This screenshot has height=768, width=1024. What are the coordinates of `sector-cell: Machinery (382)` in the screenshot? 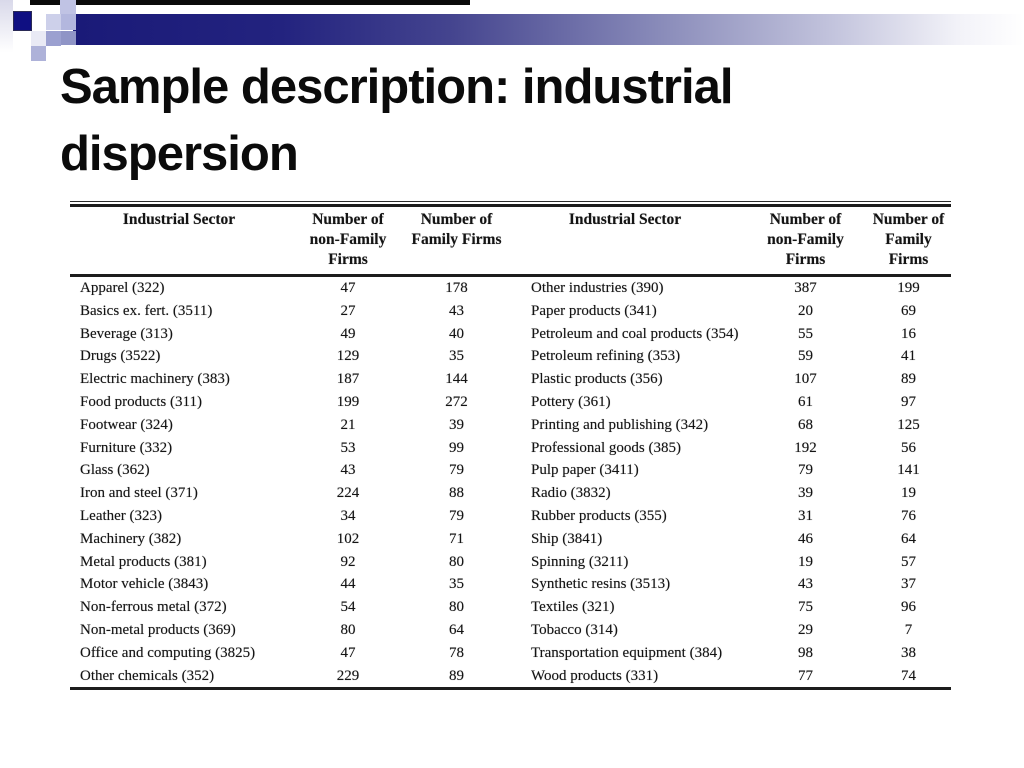 It's located at (131, 538).